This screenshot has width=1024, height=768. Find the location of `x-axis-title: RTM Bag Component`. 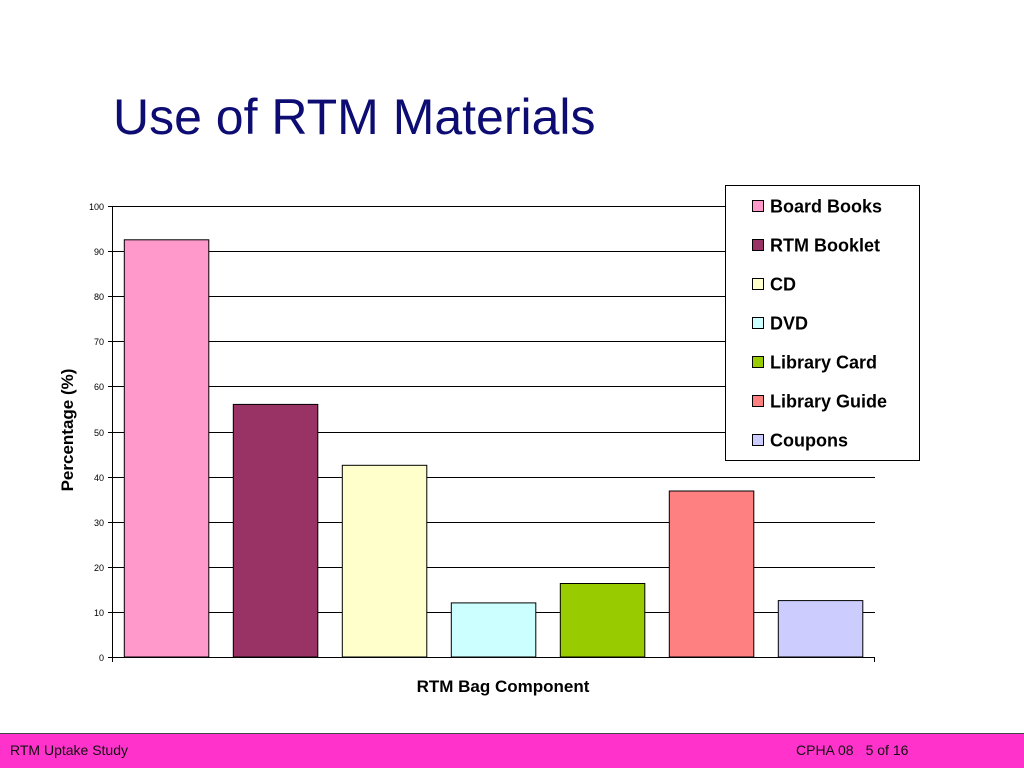

x-axis-title: RTM Bag Component is located at coordinates (503, 686).